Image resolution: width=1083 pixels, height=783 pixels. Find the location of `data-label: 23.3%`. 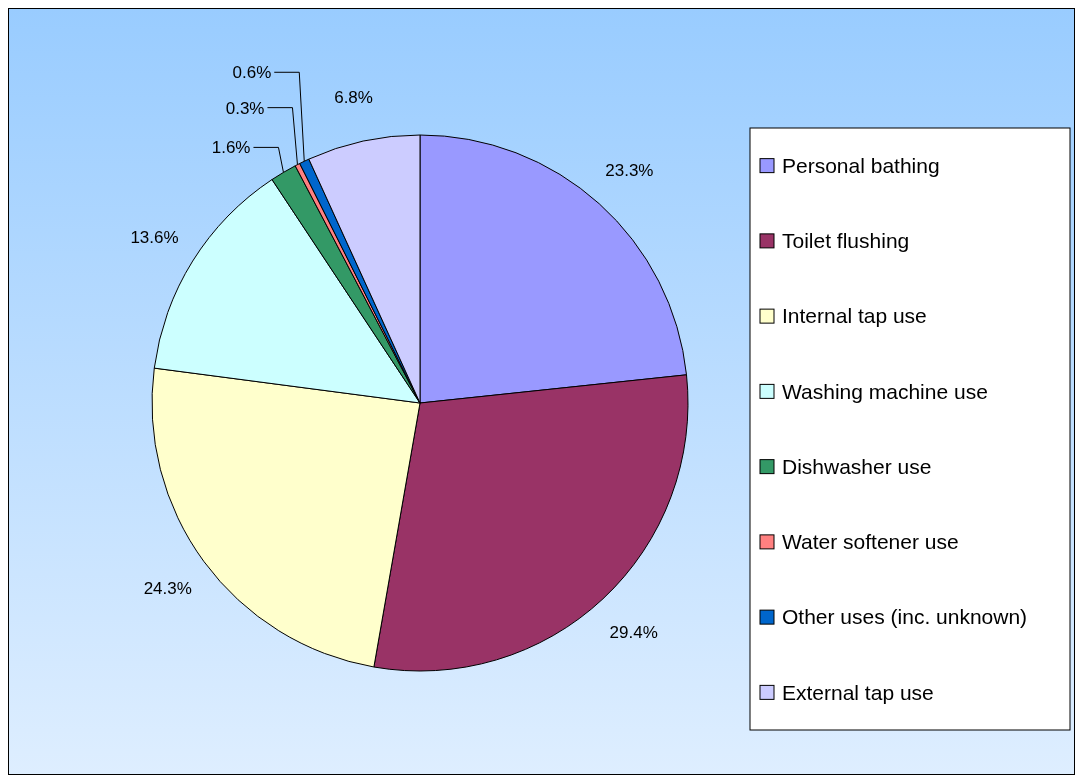

data-label: 23.3% is located at coordinates (629, 171).